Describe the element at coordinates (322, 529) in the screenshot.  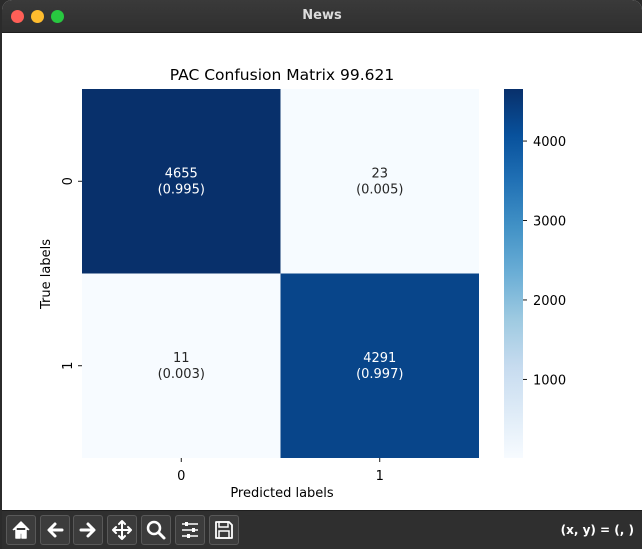
I see `navigation-toolbar: (x, y) = (, )` at that location.